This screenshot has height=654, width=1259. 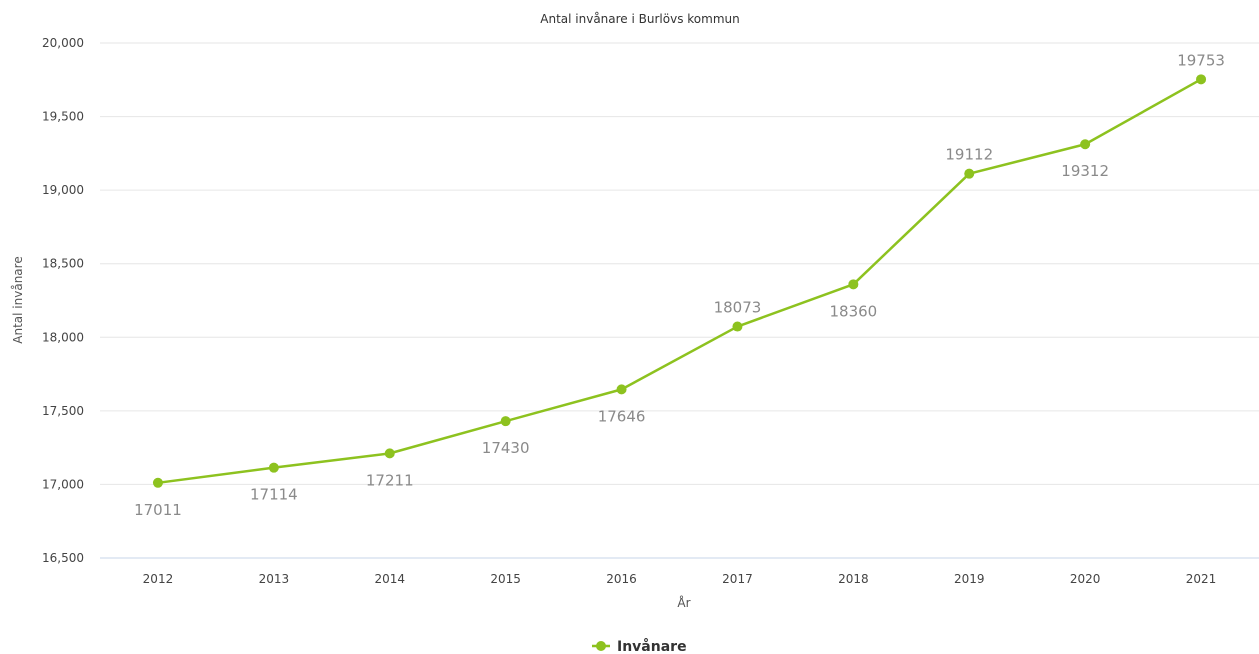 I want to click on data-point-2019, so click(x=969, y=173).